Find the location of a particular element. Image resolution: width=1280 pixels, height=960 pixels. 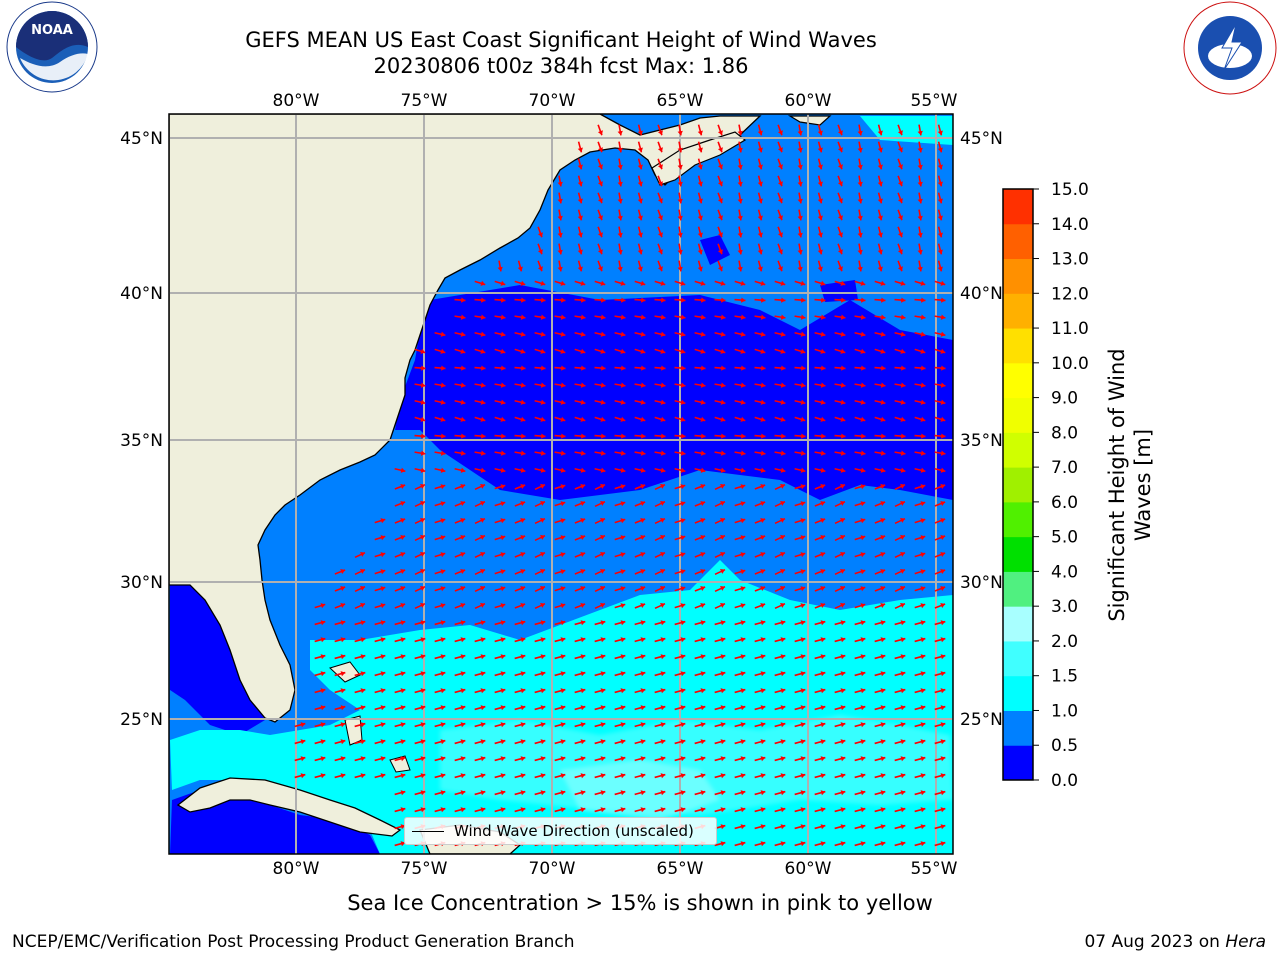

noaa-wordmark: NOAA is located at coordinates (52, 30).